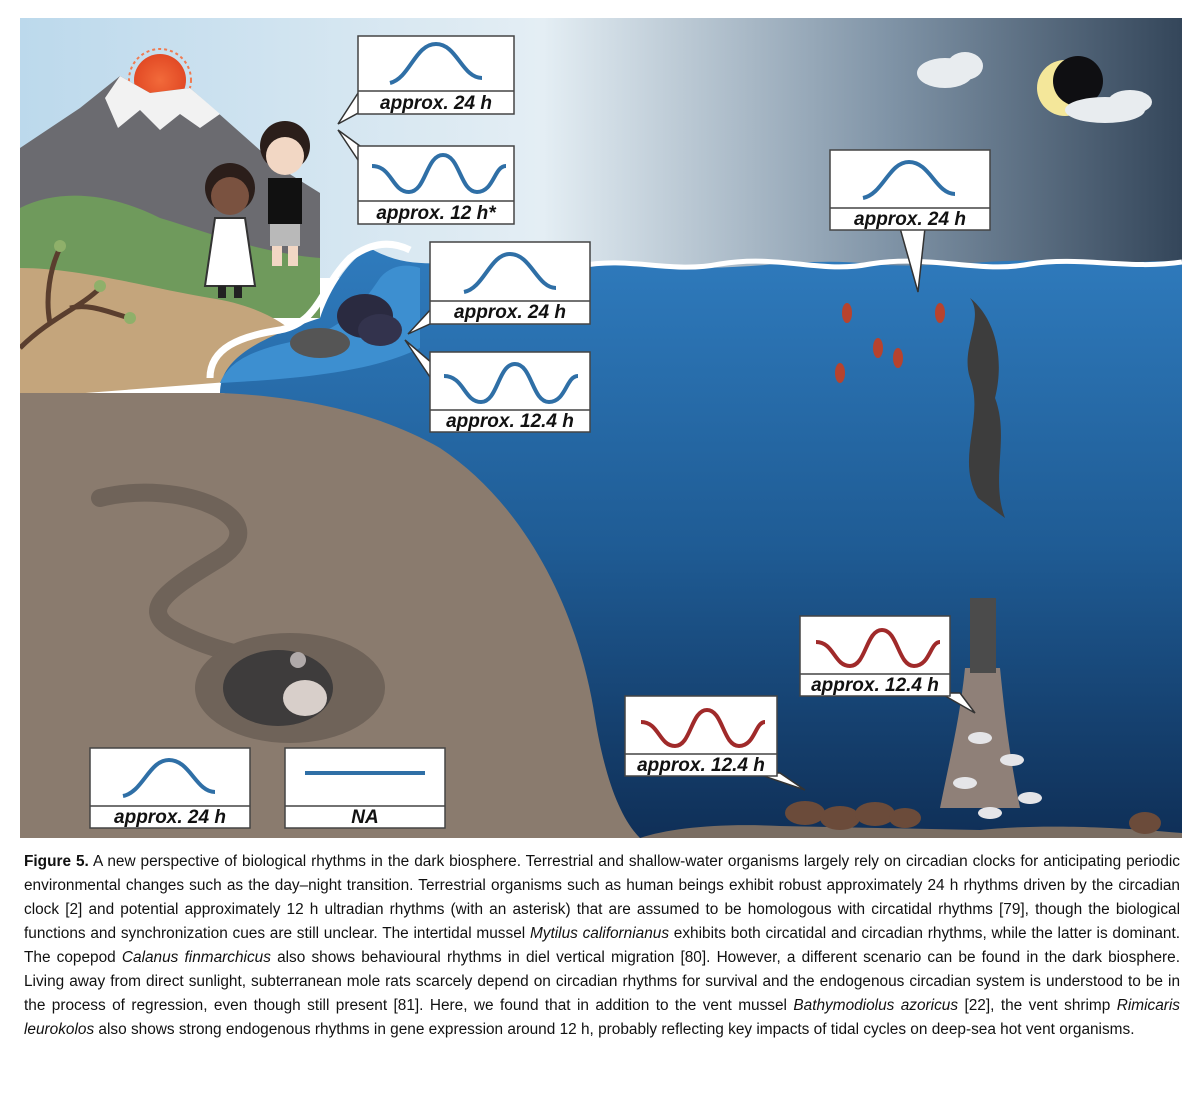 The width and height of the screenshot is (1200, 1118). I want to click on caption-text: [22], the vent shrimp, so click(1037, 1005).